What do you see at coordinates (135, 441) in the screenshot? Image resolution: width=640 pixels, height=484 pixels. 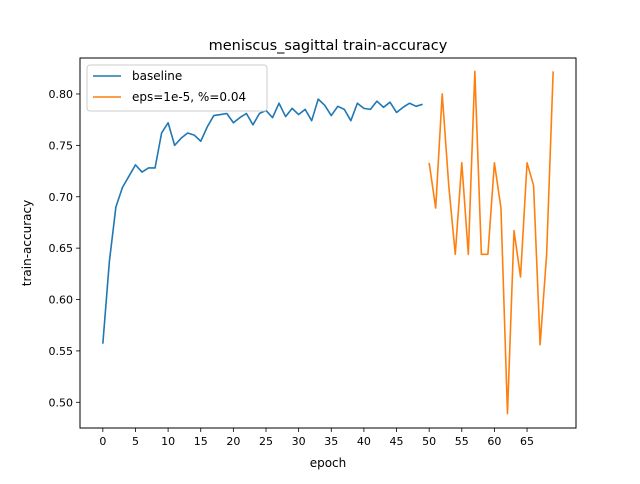 I see `x-tick-label: 5` at bounding box center [135, 441].